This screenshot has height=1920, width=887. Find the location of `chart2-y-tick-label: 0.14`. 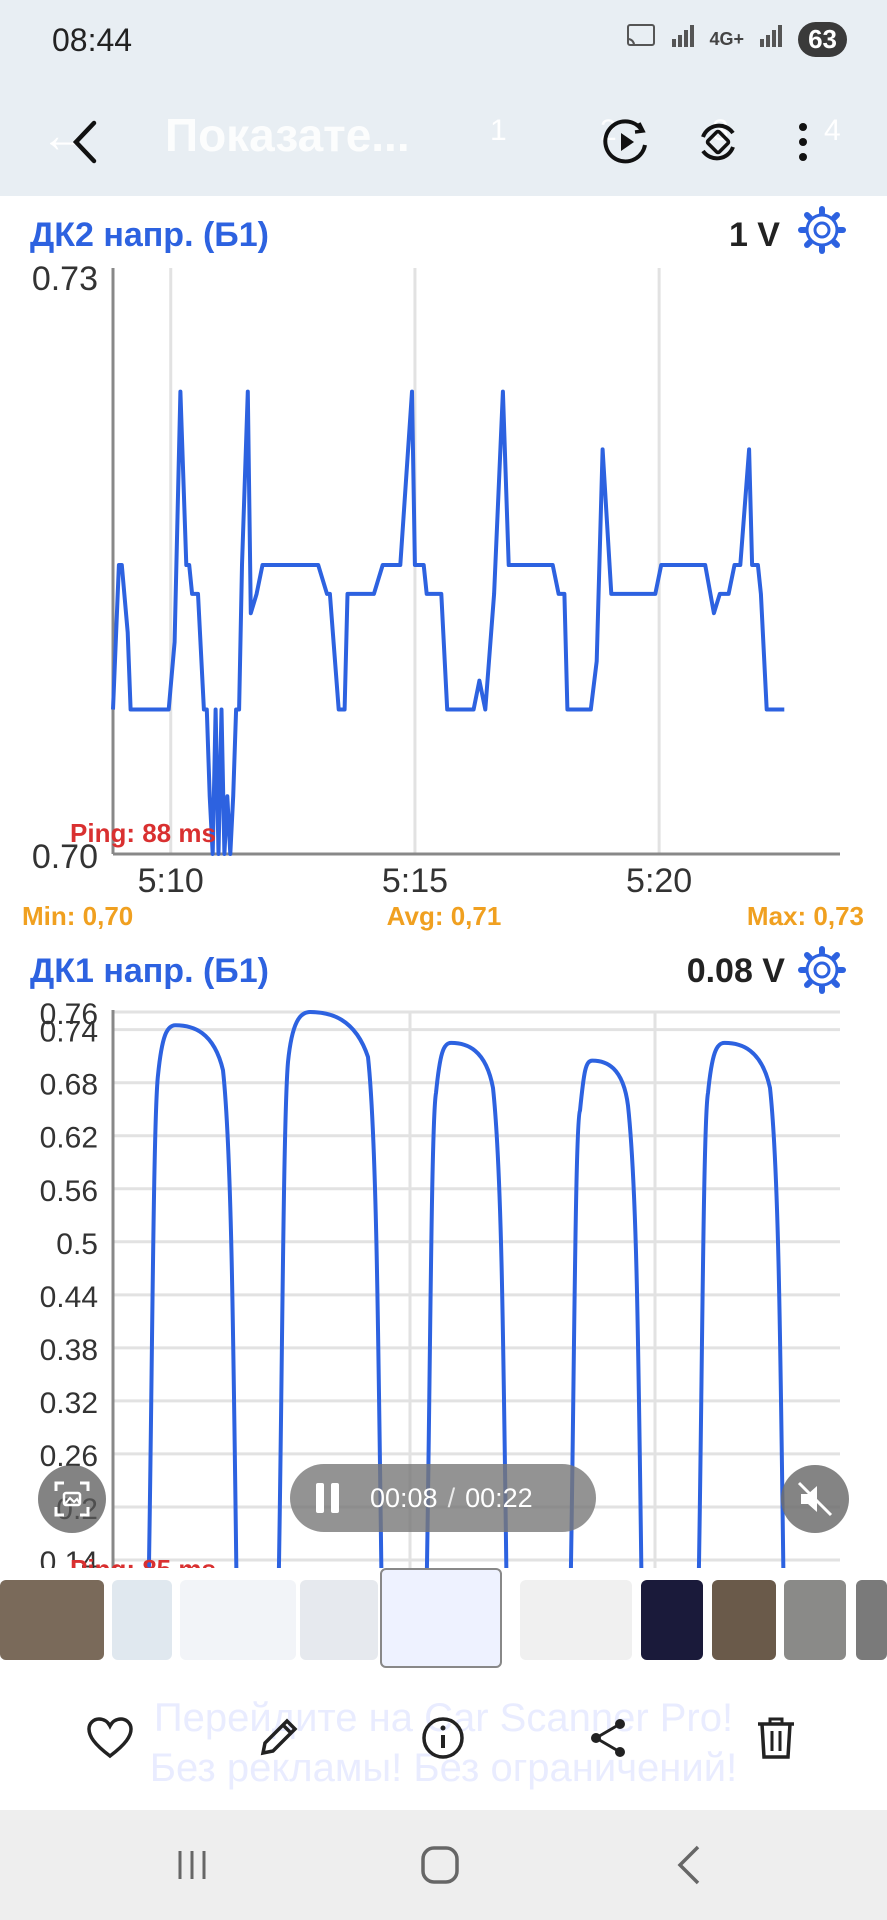

chart2-y-tick-label: 0.14 is located at coordinates (69, 1557).